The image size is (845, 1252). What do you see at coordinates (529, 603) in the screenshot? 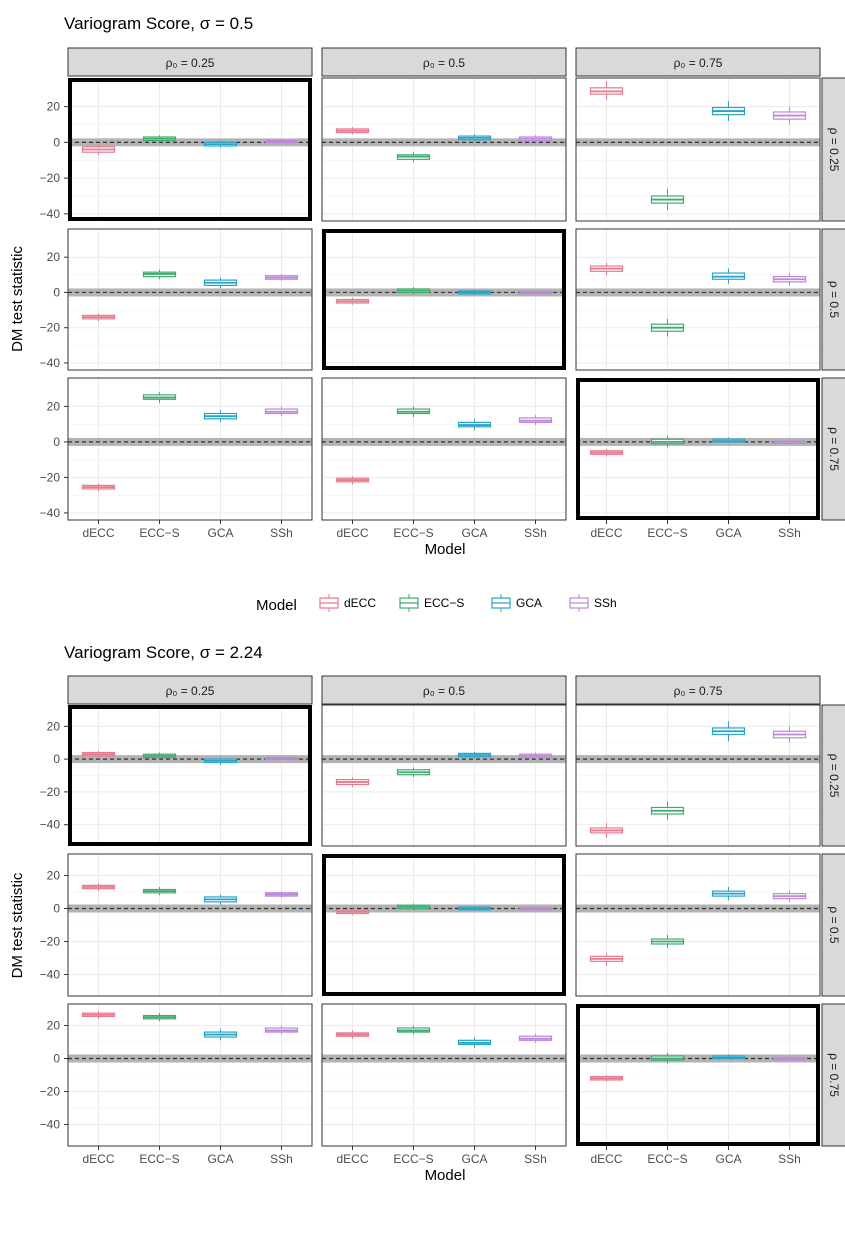
I see `legend-label: GCA` at bounding box center [529, 603].